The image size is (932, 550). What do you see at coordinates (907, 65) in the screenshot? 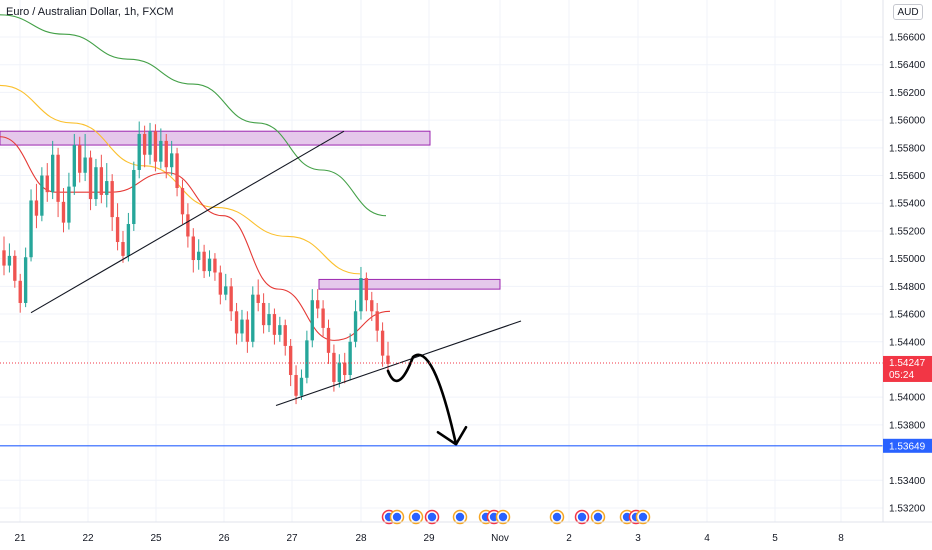
I see `y-tick-label: 1.56400` at bounding box center [907, 65].